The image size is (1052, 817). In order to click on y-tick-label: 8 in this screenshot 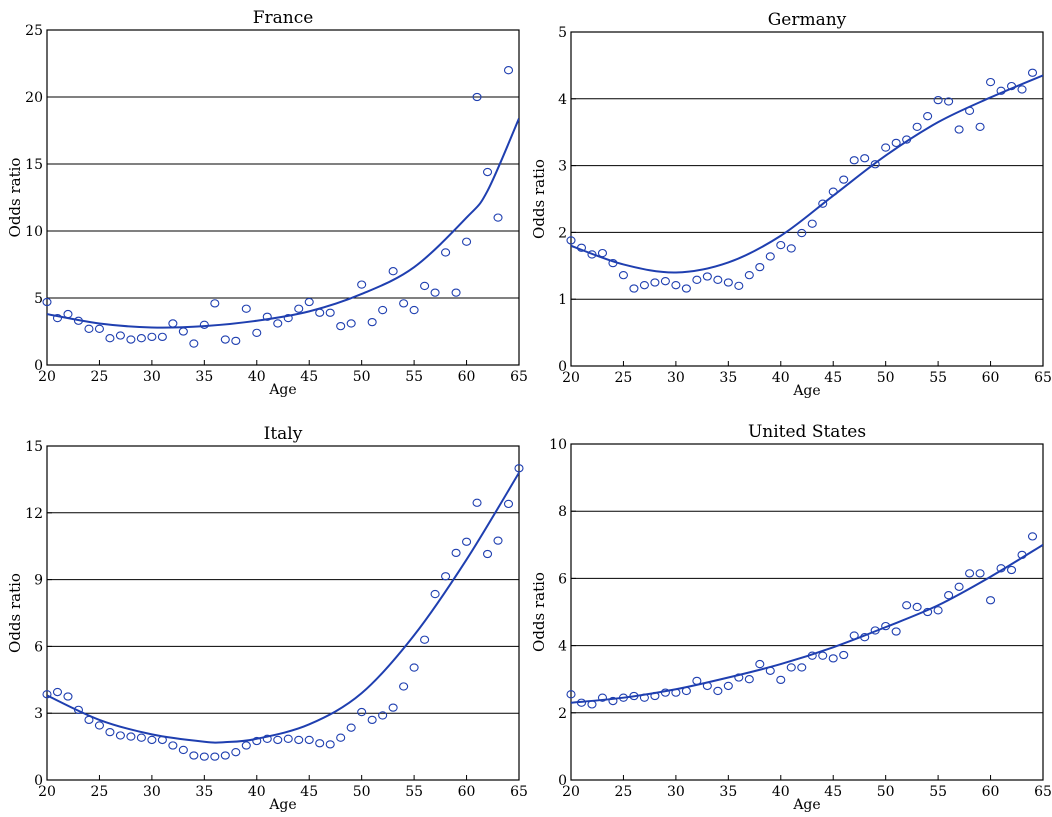, I will do `click(562, 512)`.